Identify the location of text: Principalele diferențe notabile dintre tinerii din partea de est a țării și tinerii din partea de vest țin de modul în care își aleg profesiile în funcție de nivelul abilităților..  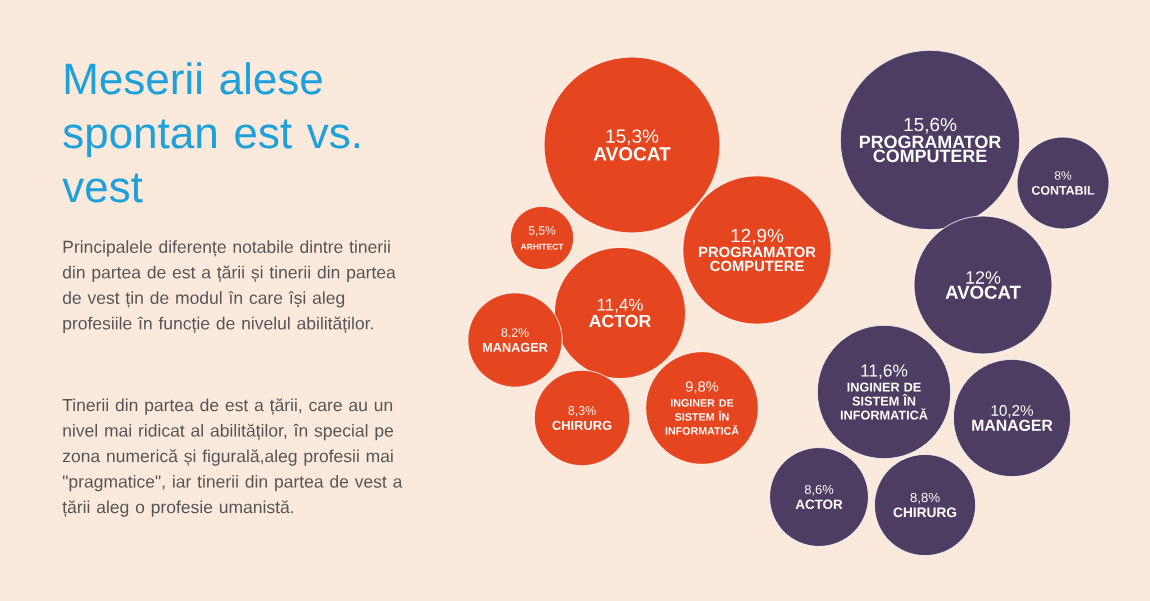
(229, 287).